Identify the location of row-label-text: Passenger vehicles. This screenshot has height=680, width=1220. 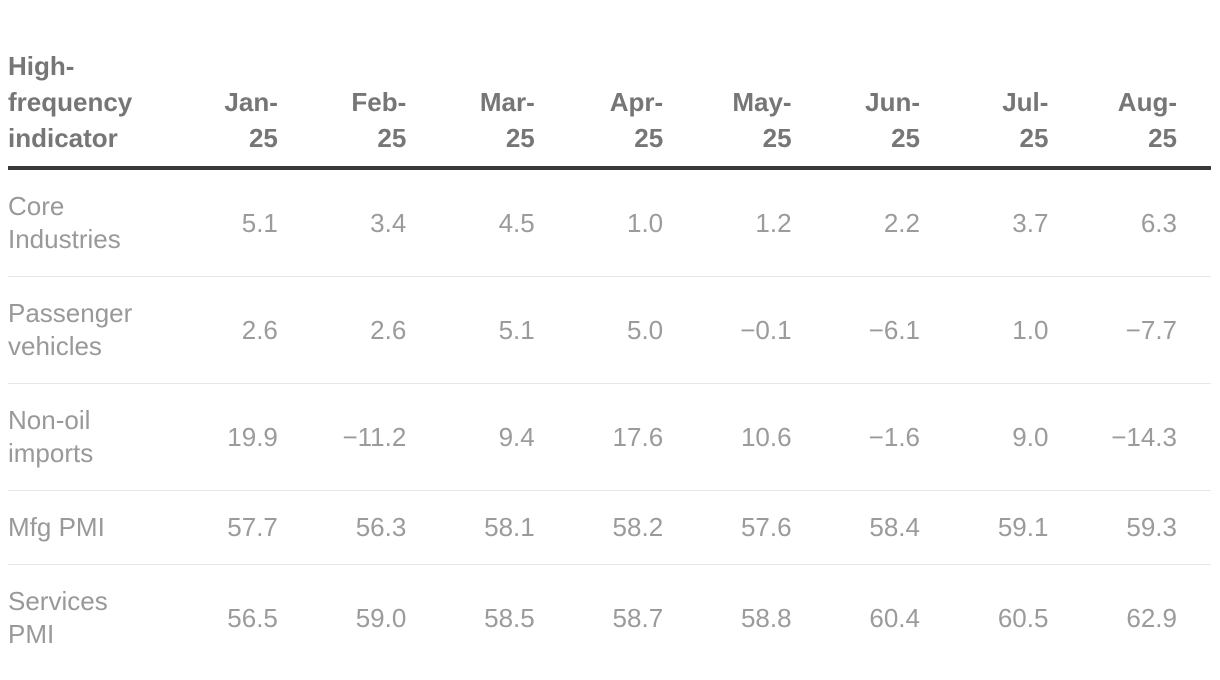
(70, 329).